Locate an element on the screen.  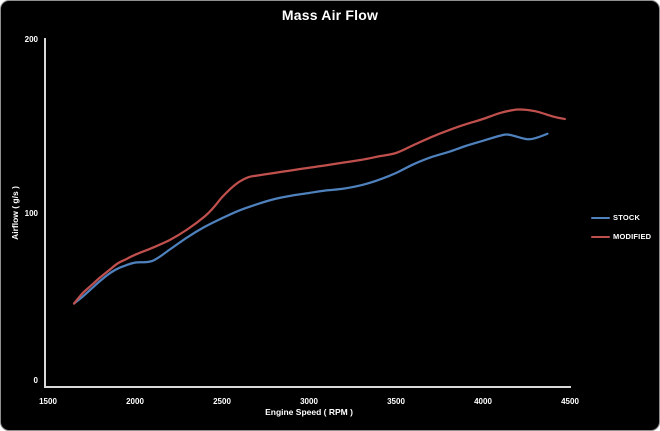
x-tick-label: 3000 is located at coordinates (309, 401).